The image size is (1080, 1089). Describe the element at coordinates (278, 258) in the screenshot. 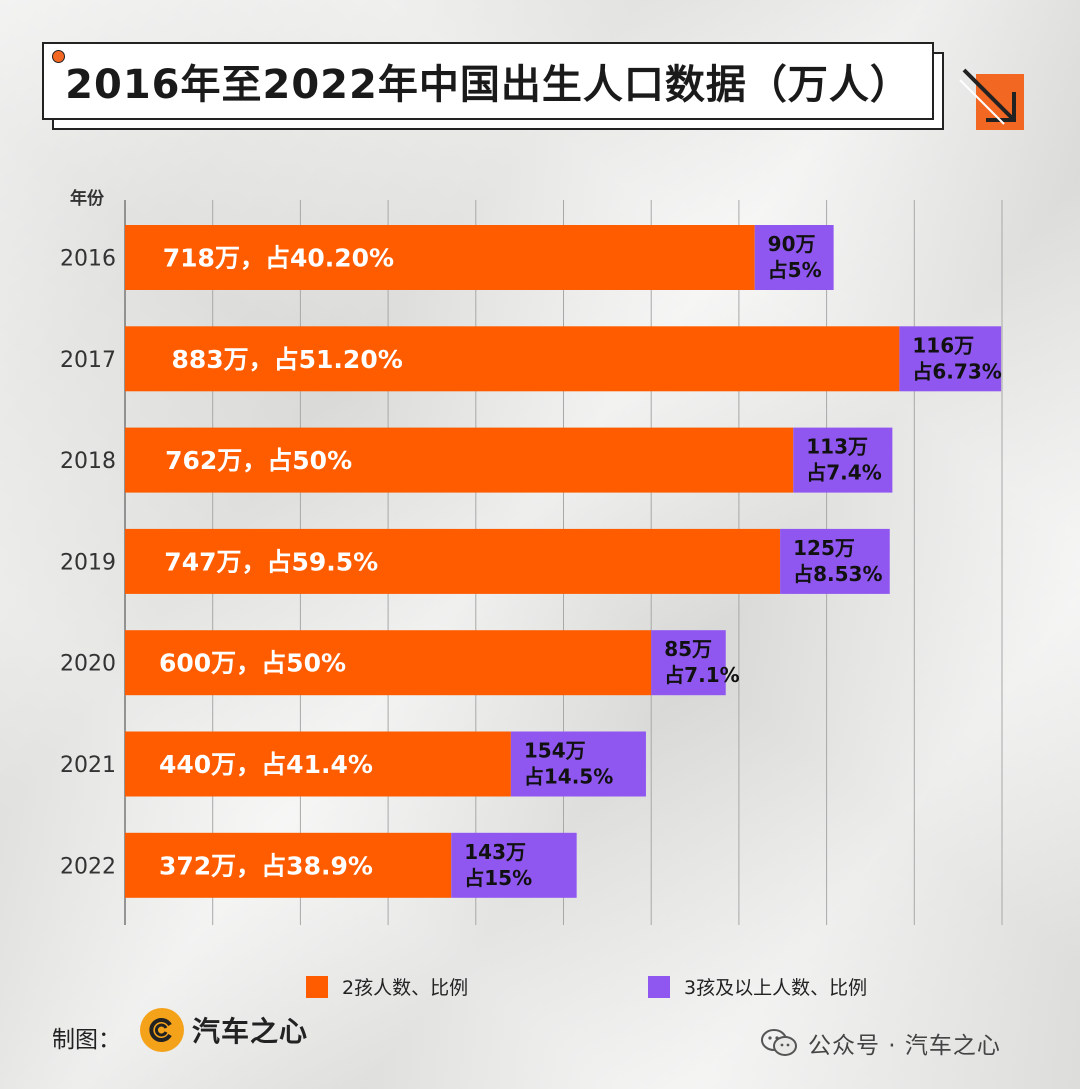

I see `bar-label-two-child: 718万，占40.20%` at that location.